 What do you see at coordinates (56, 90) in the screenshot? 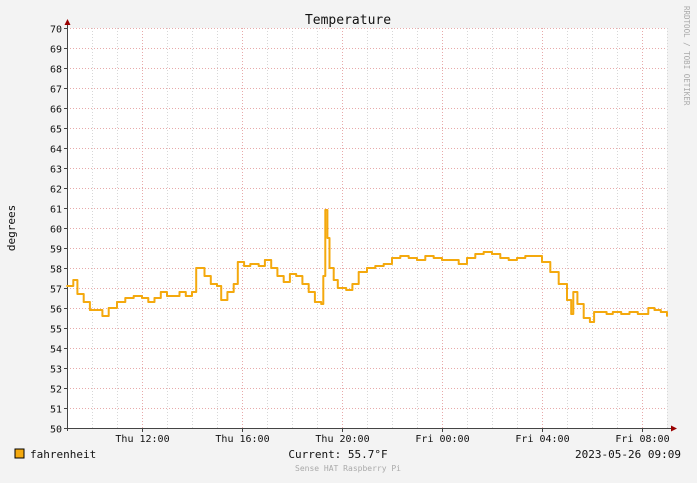
I see `y-tick-label: 67` at bounding box center [56, 90].